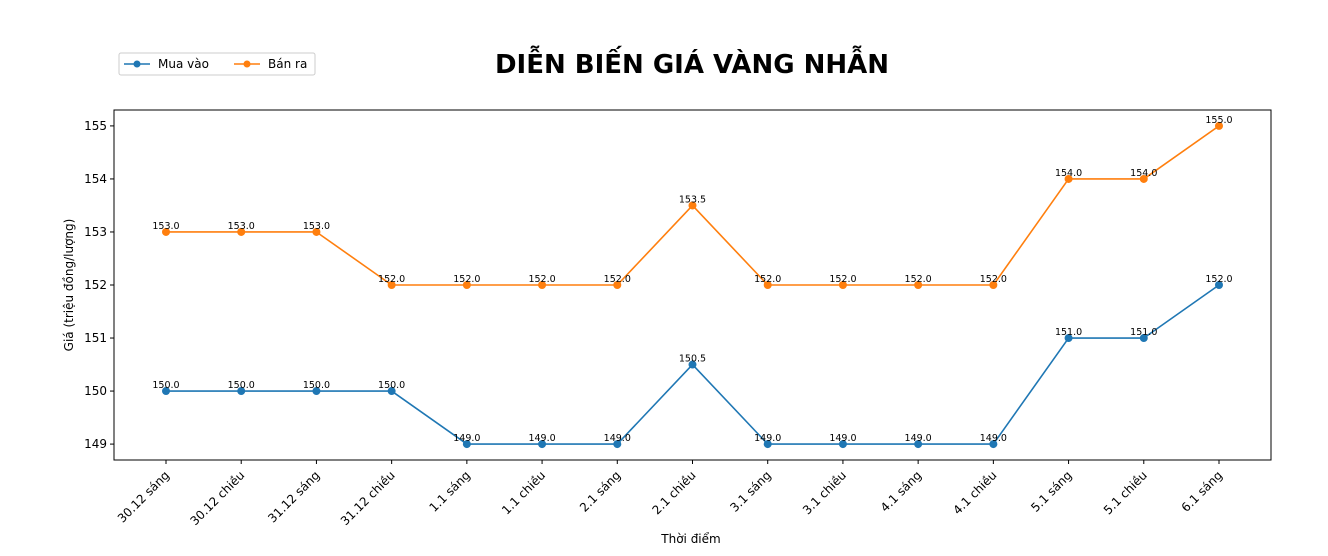 The image size is (1328, 556). Describe the element at coordinates (69, 285) in the screenshot. I see `y-axis-title: Giá (triệu đồng/lượng)` at that location.